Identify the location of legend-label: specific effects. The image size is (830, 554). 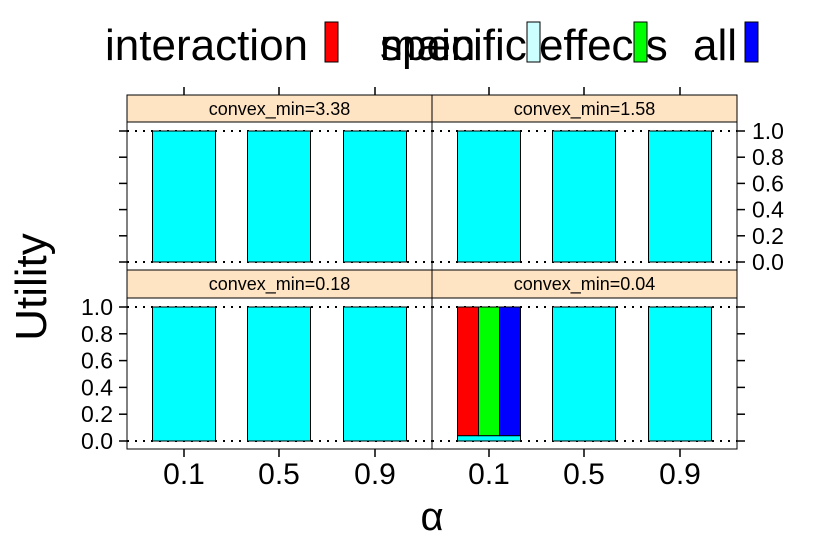
(524, 45).